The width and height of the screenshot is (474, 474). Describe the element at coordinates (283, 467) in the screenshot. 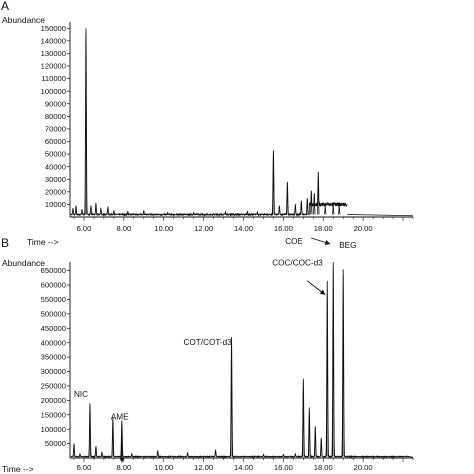

I see `panel-b-x-tick-label: 16.00` at that location.